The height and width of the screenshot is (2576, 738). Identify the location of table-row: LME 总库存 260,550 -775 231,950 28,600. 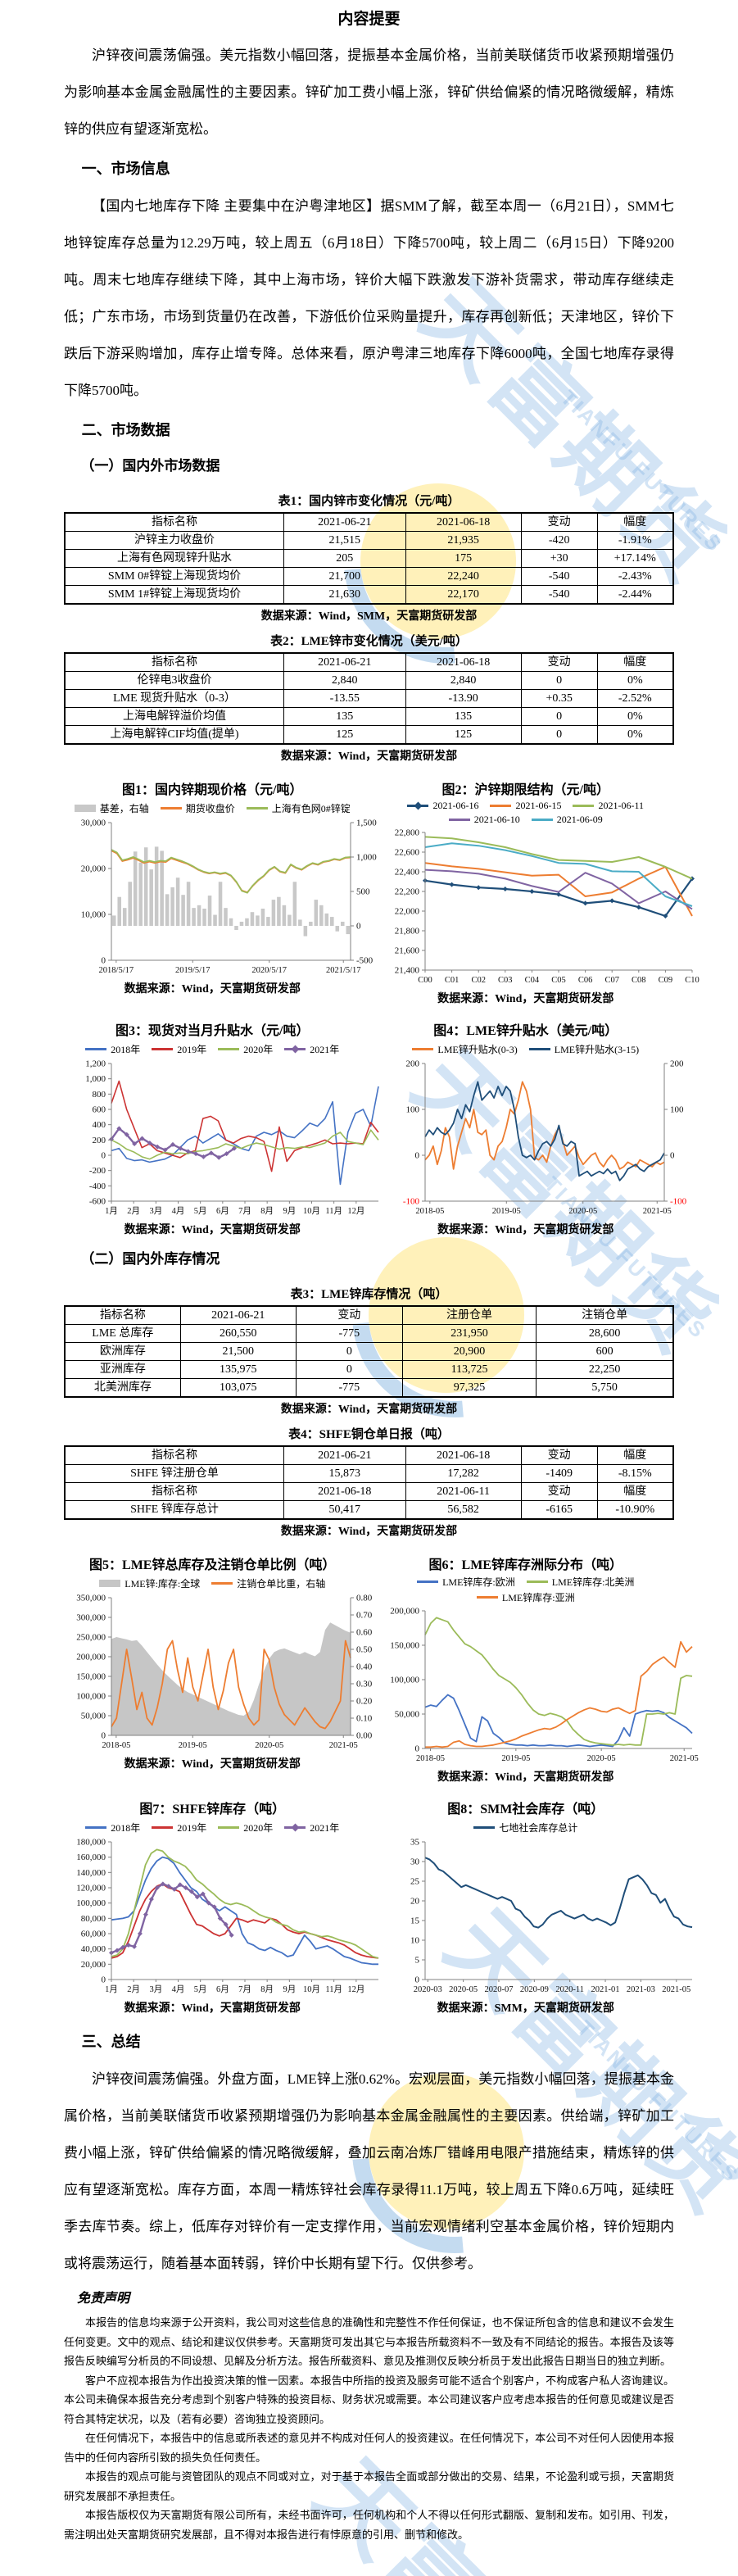
(369, 1333).